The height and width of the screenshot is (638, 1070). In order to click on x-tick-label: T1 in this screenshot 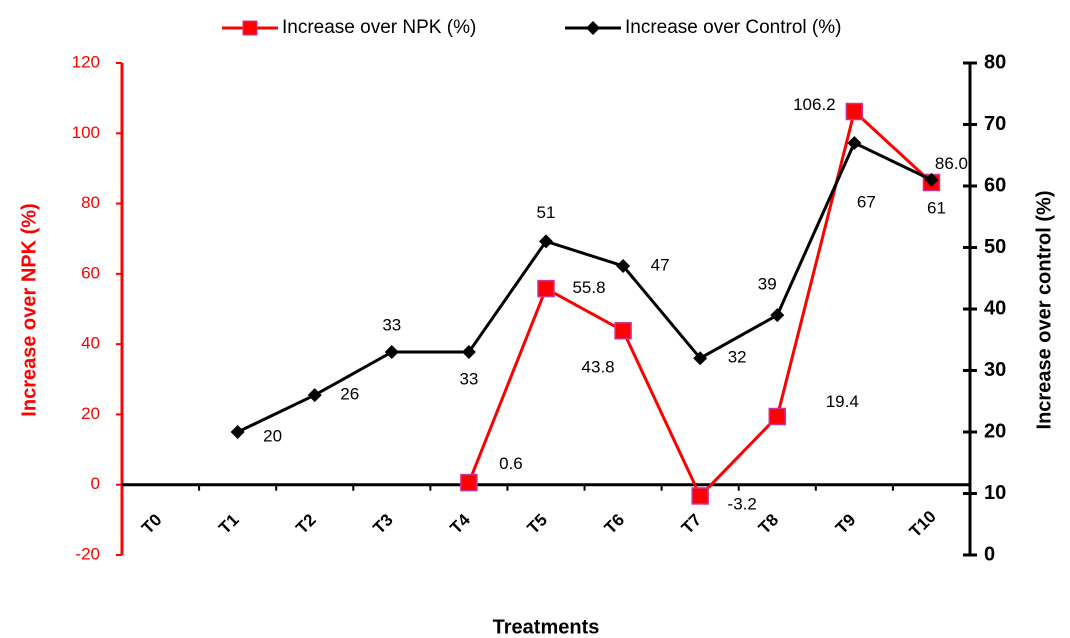, I will do `click(228, 523)`.